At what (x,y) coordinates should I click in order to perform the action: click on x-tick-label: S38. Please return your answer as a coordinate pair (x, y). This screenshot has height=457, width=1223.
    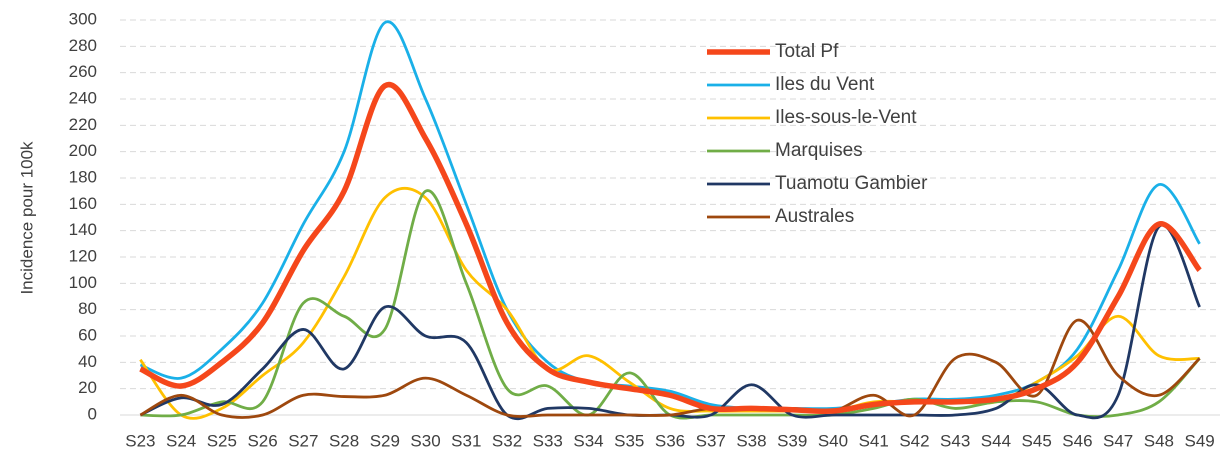
    Looking at the image, I should click on (751, 440).